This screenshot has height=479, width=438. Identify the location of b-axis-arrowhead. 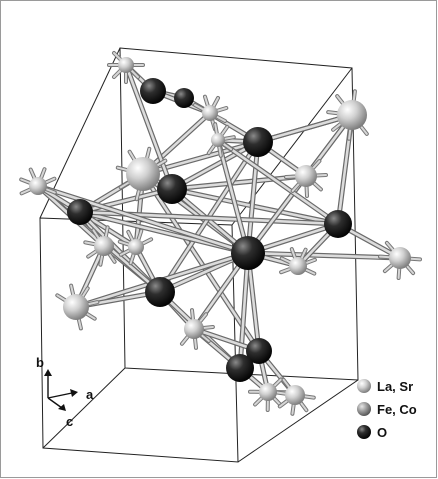
(48, 372).